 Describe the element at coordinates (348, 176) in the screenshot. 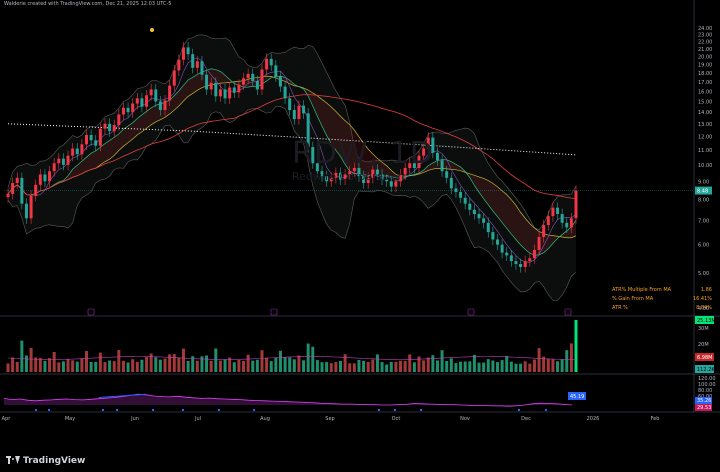

I see `company-watermark: Redwire Corporation` at that location.